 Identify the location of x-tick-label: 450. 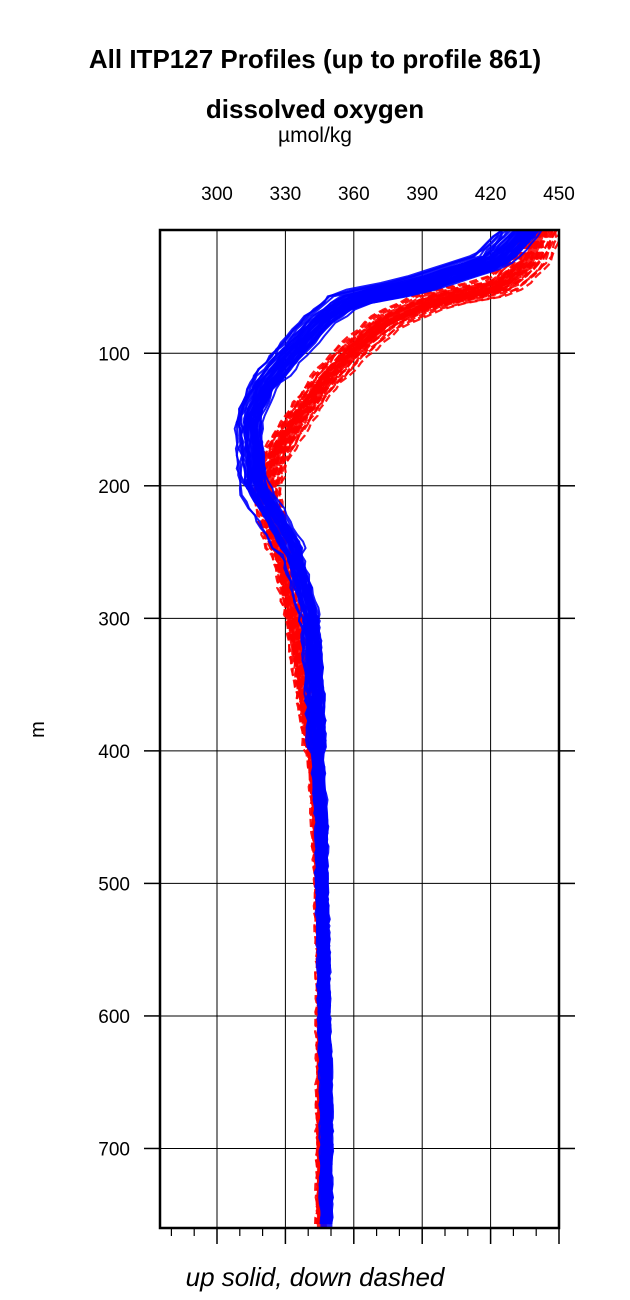
(559, 194).